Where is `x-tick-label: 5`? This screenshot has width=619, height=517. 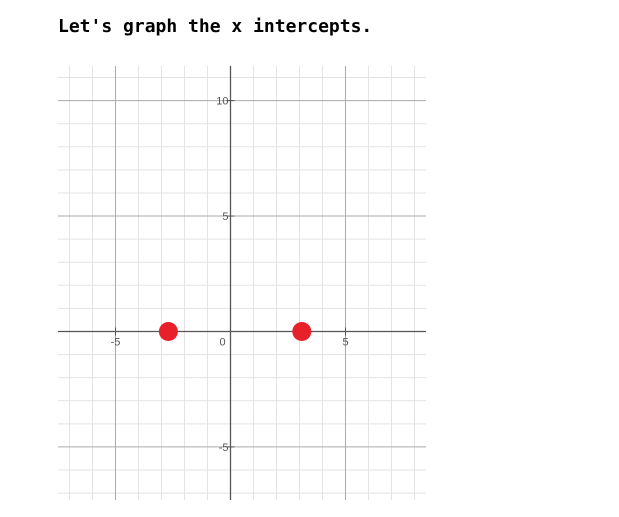 x-tick-label: 5 is located at coordinates (345, 342).